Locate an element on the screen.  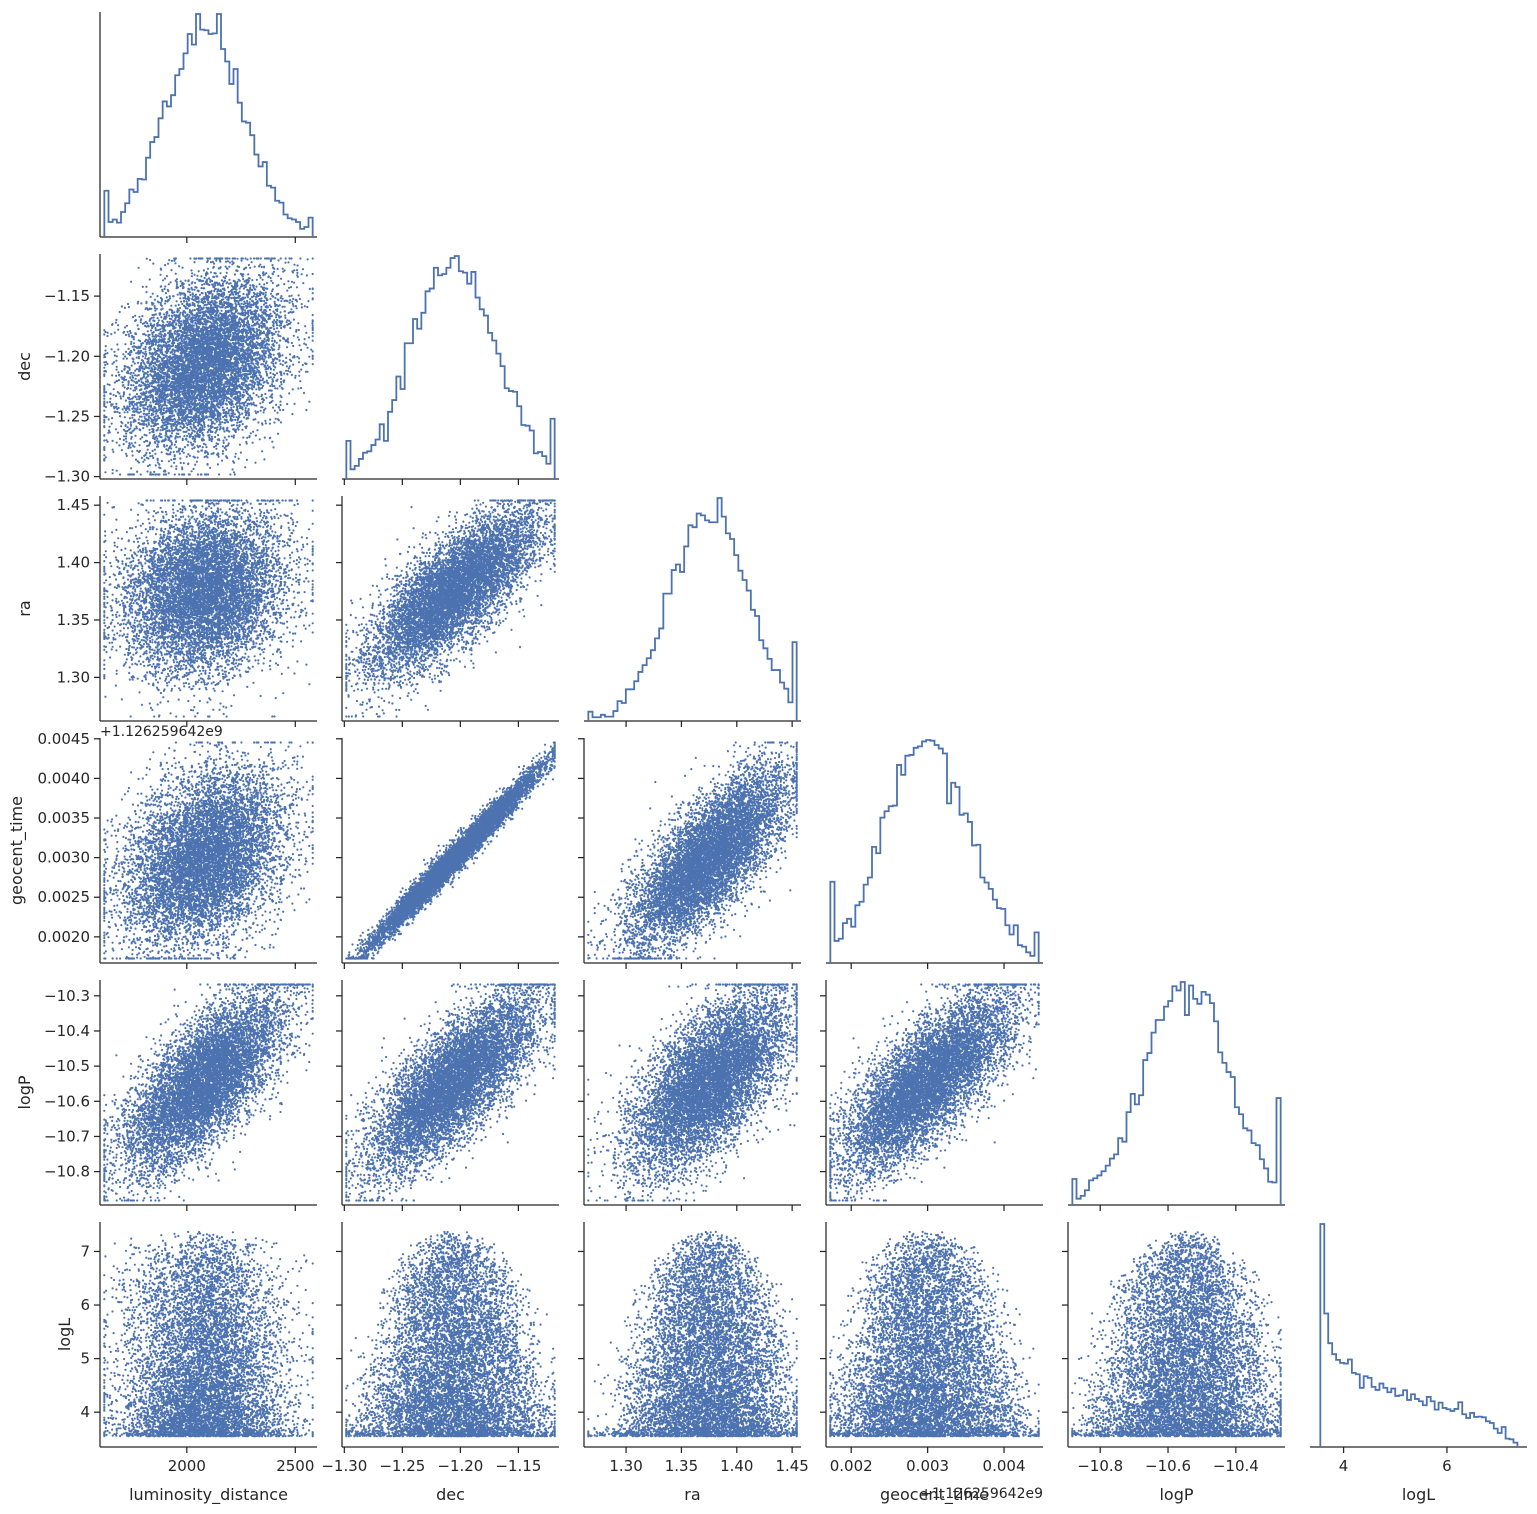
x-tick-label: 1.40 is located at coordinates (736, 1466).